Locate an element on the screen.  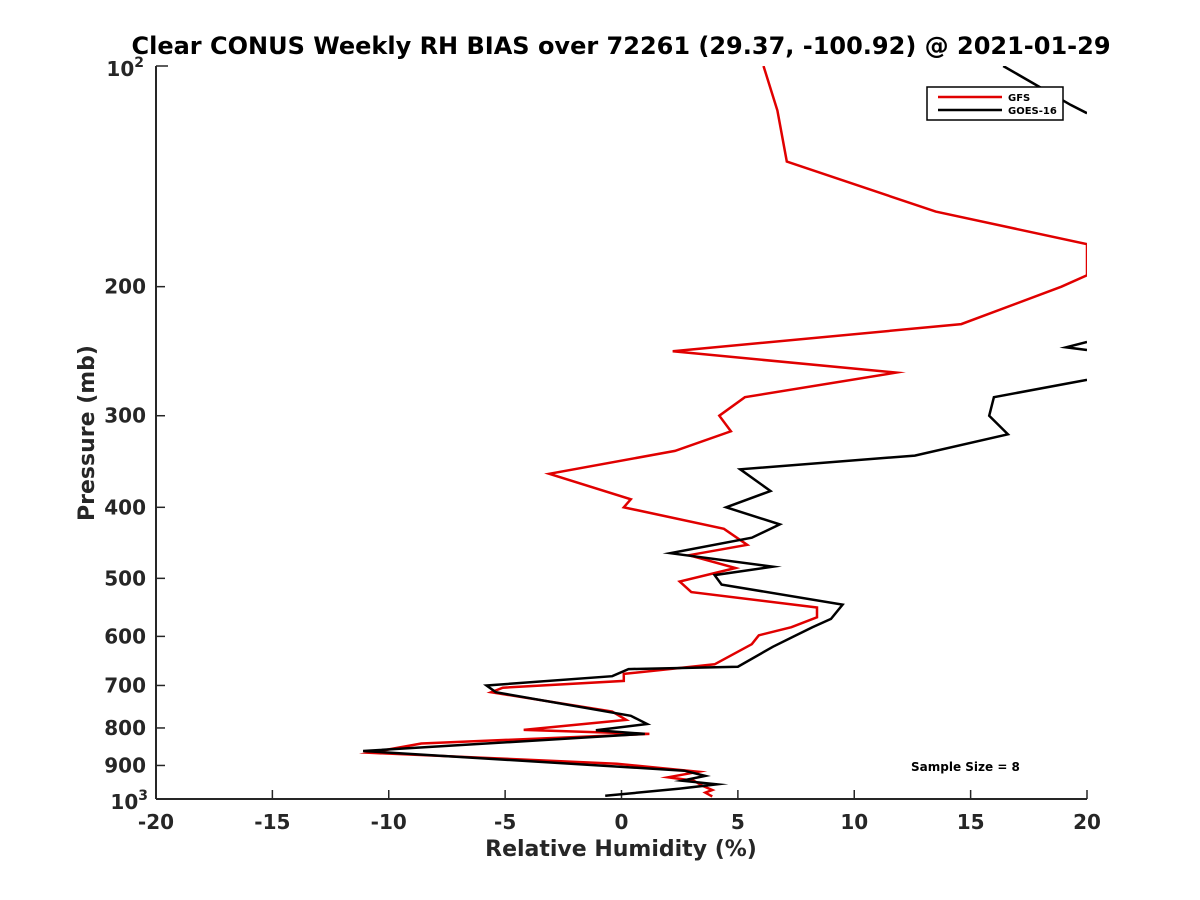
legend: GFS GOES-16 is located at coordinates (995, 103).